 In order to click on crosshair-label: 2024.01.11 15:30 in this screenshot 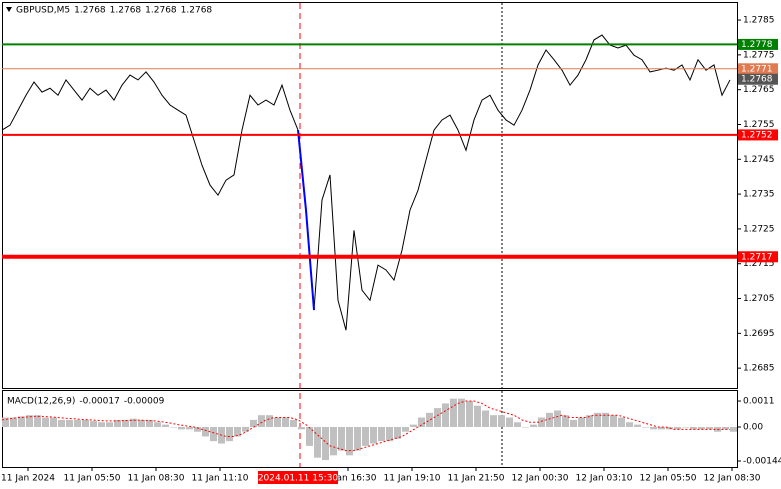, I will do `click(298, 479)`.